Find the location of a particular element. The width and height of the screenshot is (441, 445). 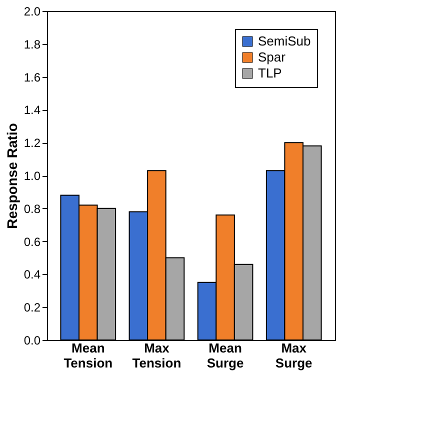

legend-label: SemiSub is located at coordinates (284, 41).